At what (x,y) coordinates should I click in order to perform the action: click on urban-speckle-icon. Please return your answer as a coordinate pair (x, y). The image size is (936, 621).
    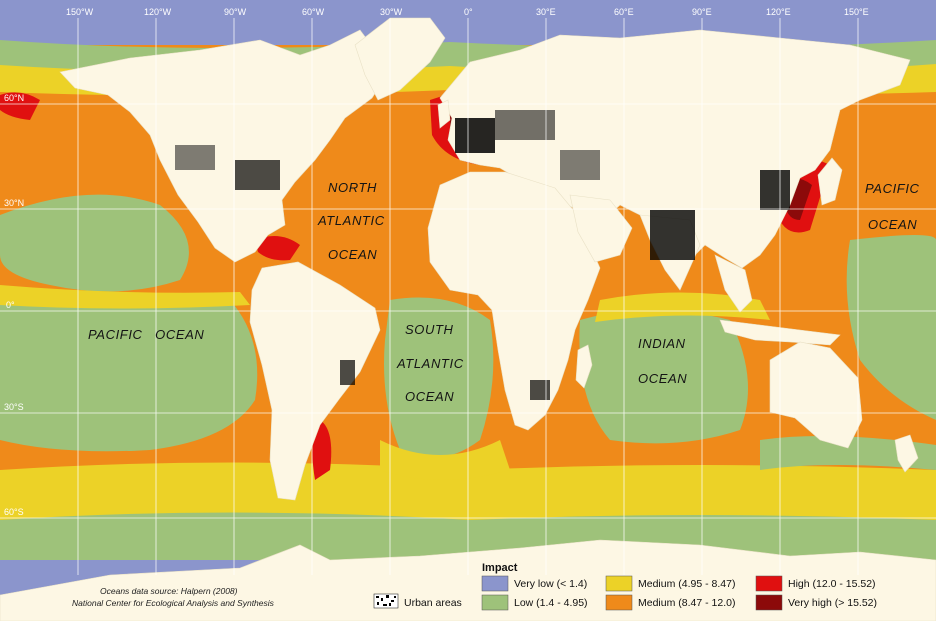
    Looking at the image, I should click on (386, 600).